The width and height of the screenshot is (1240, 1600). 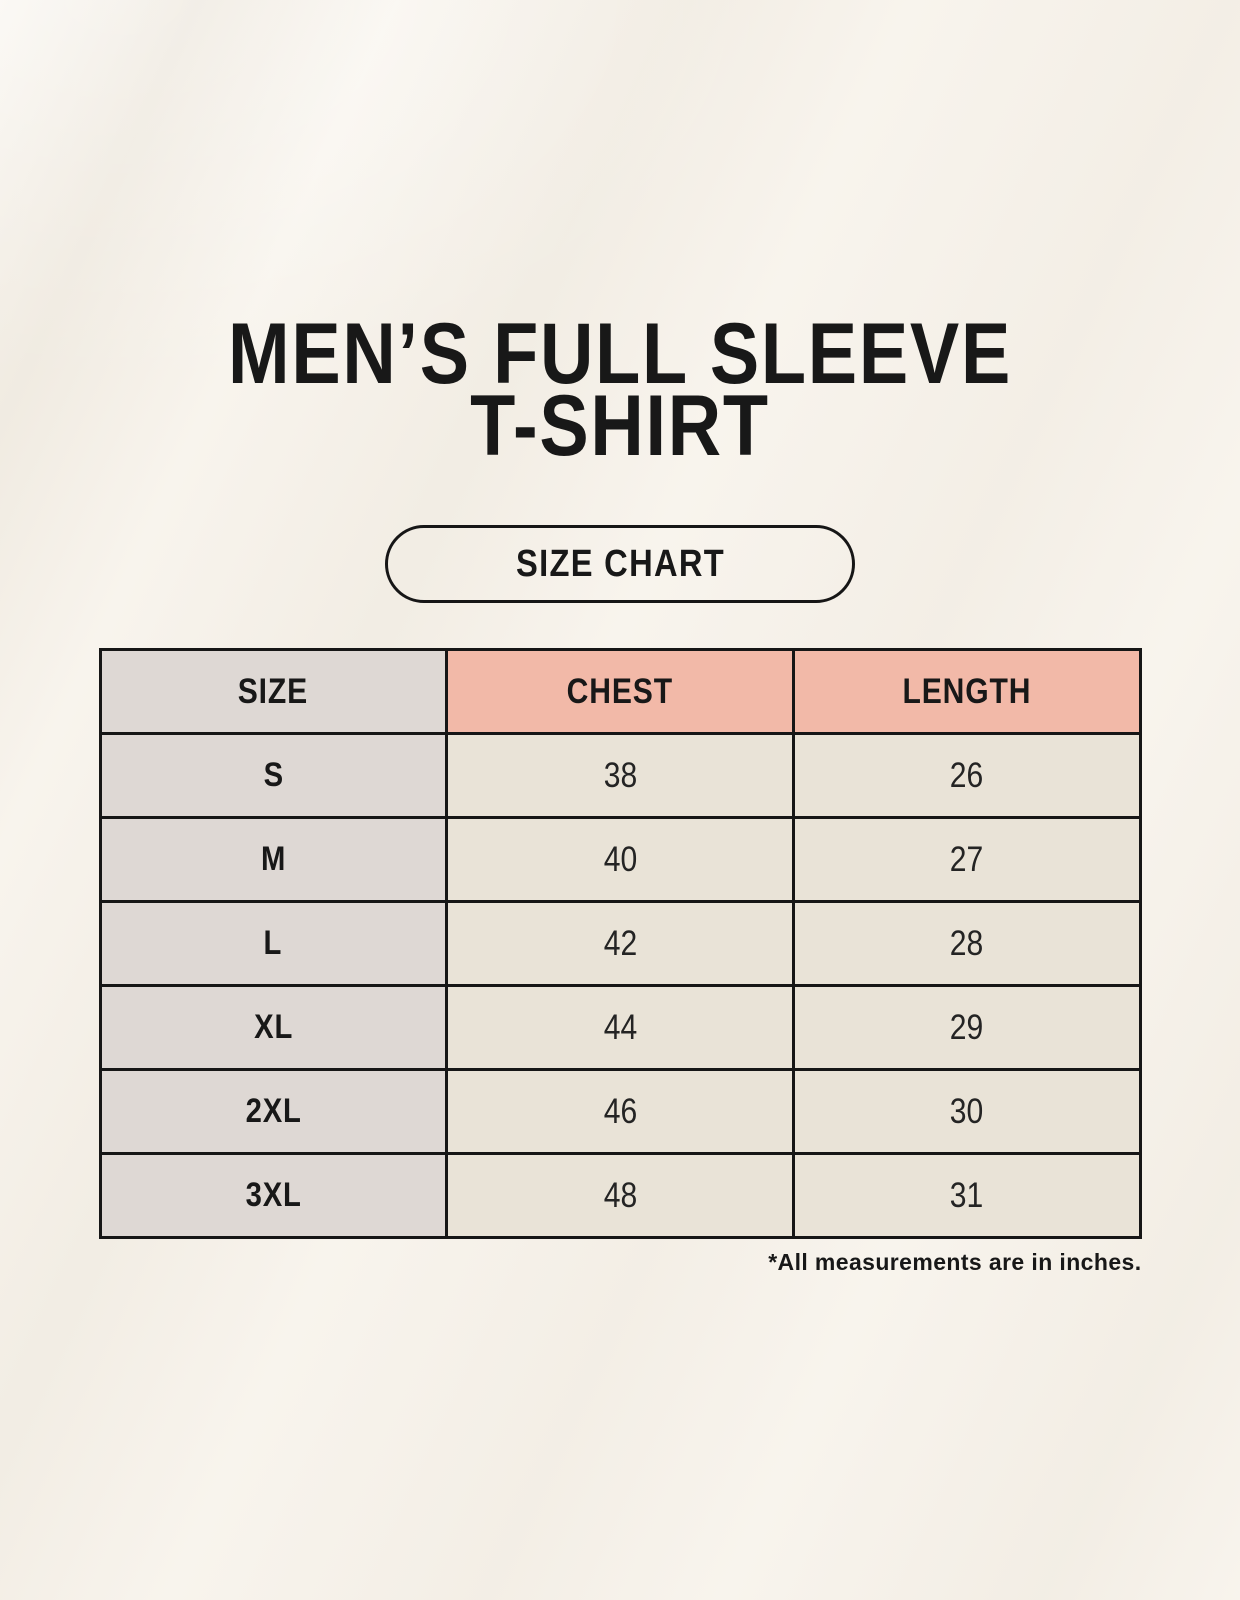 I want to click on size-cell: L, so click(x=273, y=943).